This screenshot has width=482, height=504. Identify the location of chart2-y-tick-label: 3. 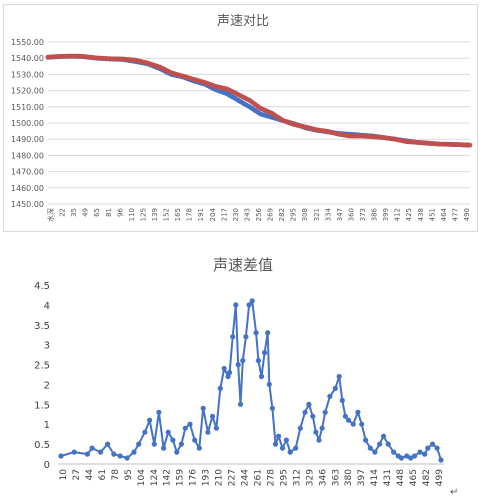
(47, 346).